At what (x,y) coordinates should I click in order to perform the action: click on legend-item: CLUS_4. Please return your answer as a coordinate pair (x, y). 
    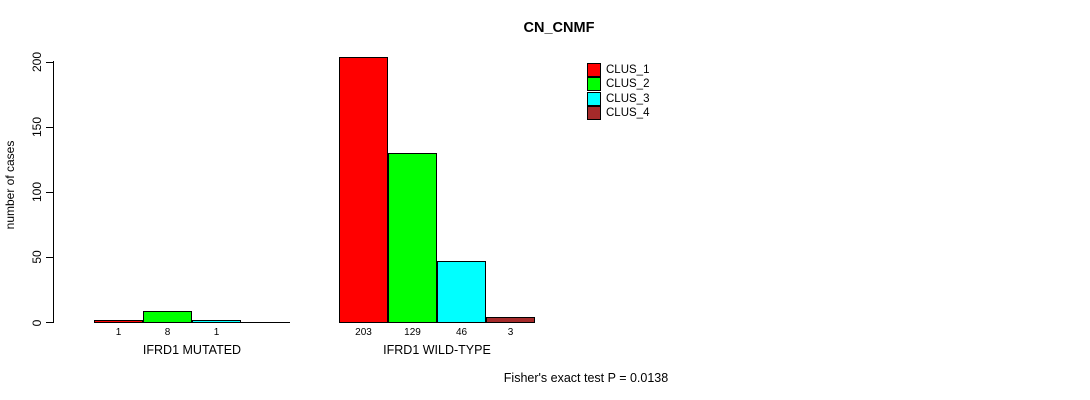
    Looking at the image, I should click on (618, 113).